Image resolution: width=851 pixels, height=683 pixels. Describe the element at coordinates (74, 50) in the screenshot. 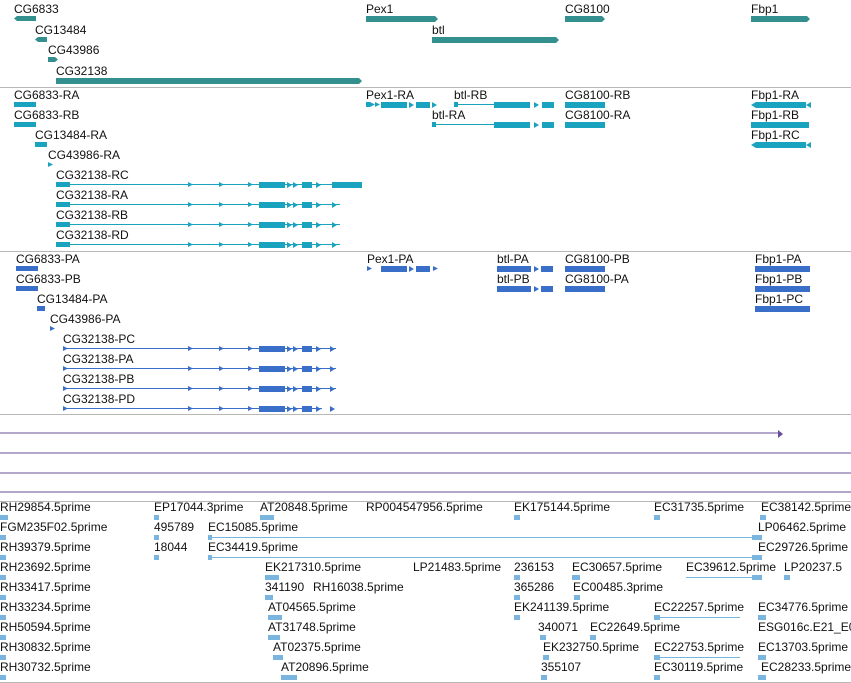

I see `gene-label: CG43986` at that location.